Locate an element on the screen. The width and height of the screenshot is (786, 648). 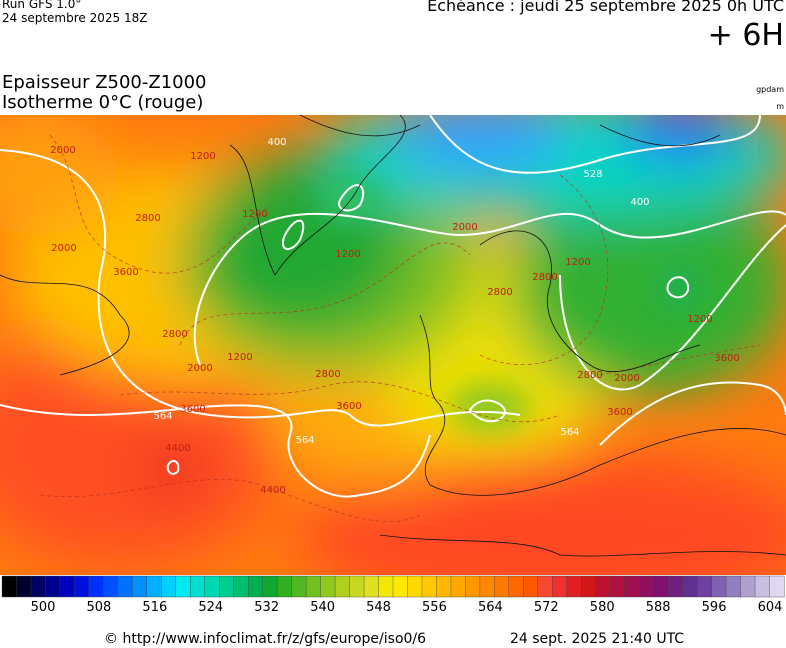
run-date: 24 septembre 2025 18Z is located at coordinates (75, 18).